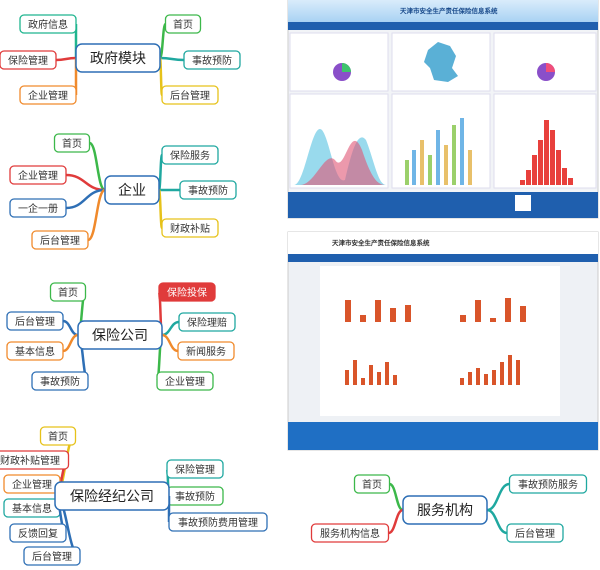  I want to click on center-label: 企业, so click(132, 190).